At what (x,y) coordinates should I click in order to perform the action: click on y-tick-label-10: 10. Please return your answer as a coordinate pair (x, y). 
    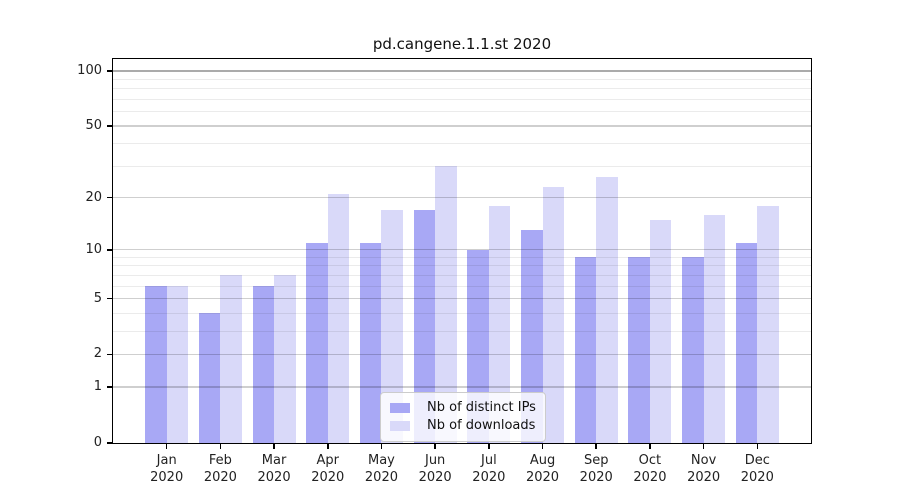
    Looking at the image, I should click on (93, 249).